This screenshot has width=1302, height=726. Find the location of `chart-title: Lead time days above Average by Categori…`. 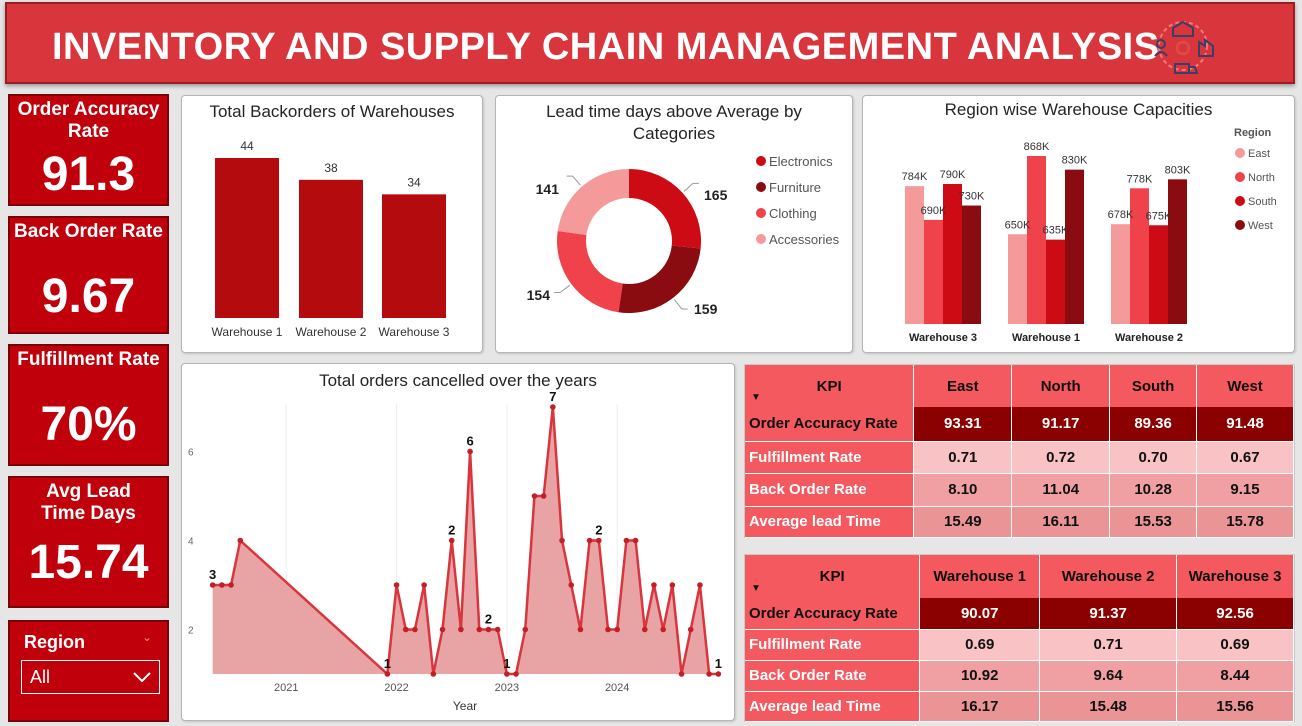

chart-title: Lead time days above Average by Categori… is located at coordinates (674, 122).